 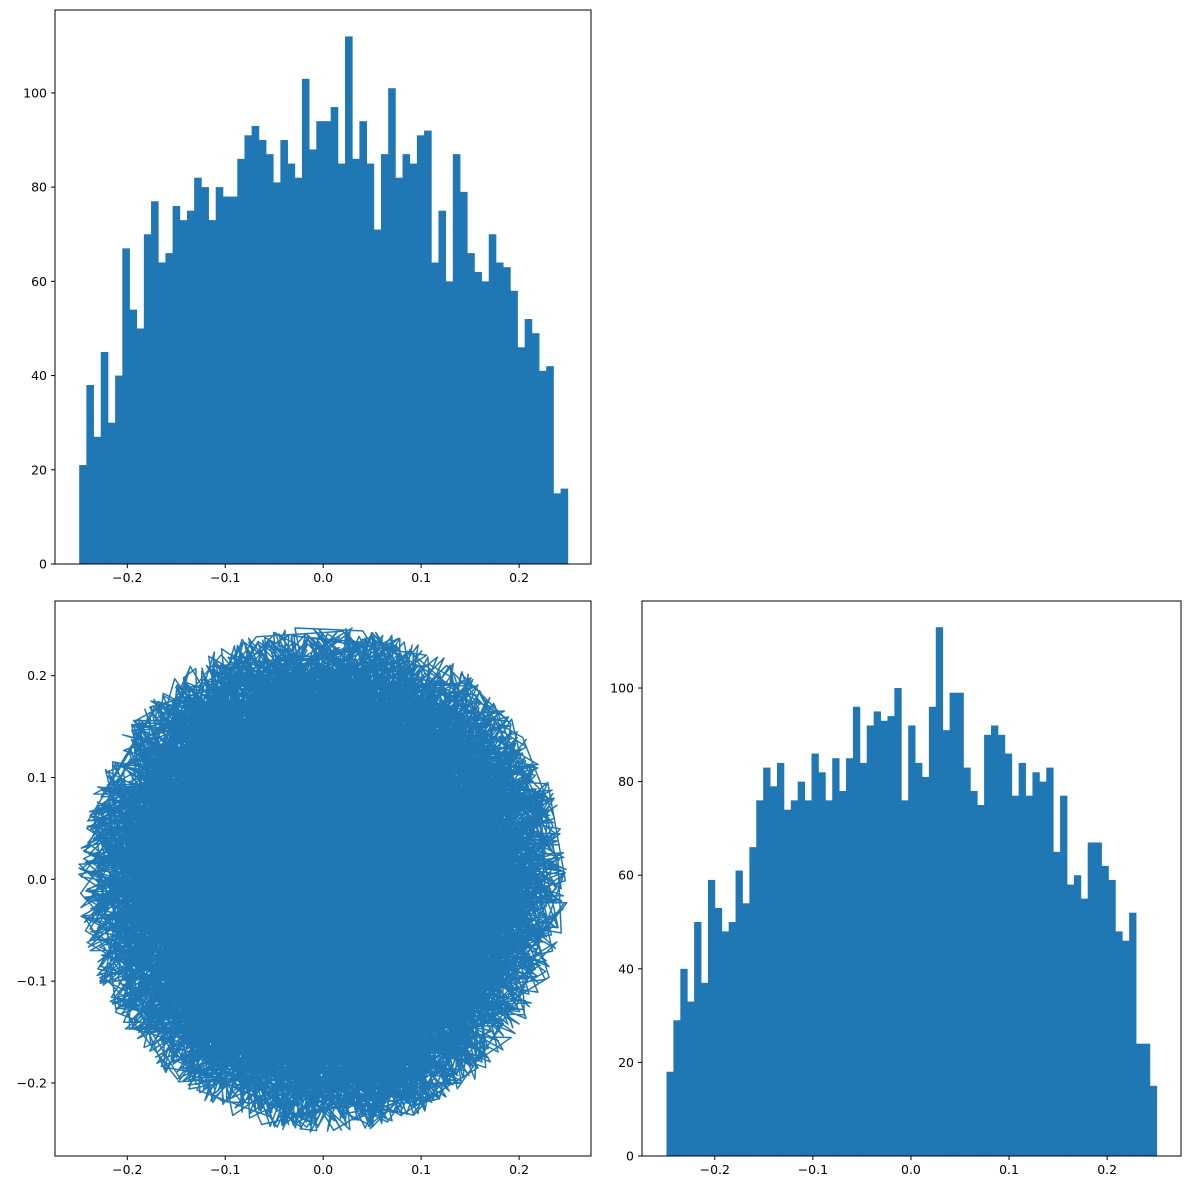 I want to click on y-tick-label: −0.1, so click(x=32, y=981).